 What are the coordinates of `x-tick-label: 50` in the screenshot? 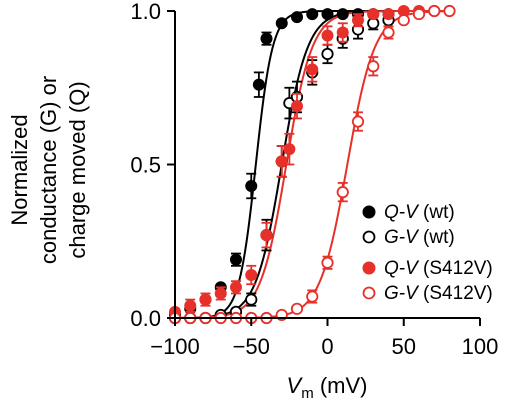 It's located at (404, 346).